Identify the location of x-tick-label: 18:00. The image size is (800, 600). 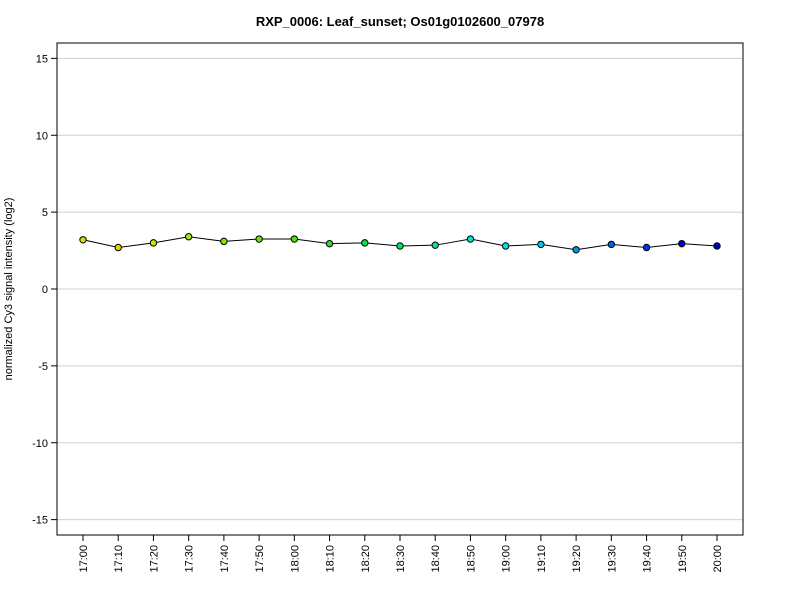
(295, 559).